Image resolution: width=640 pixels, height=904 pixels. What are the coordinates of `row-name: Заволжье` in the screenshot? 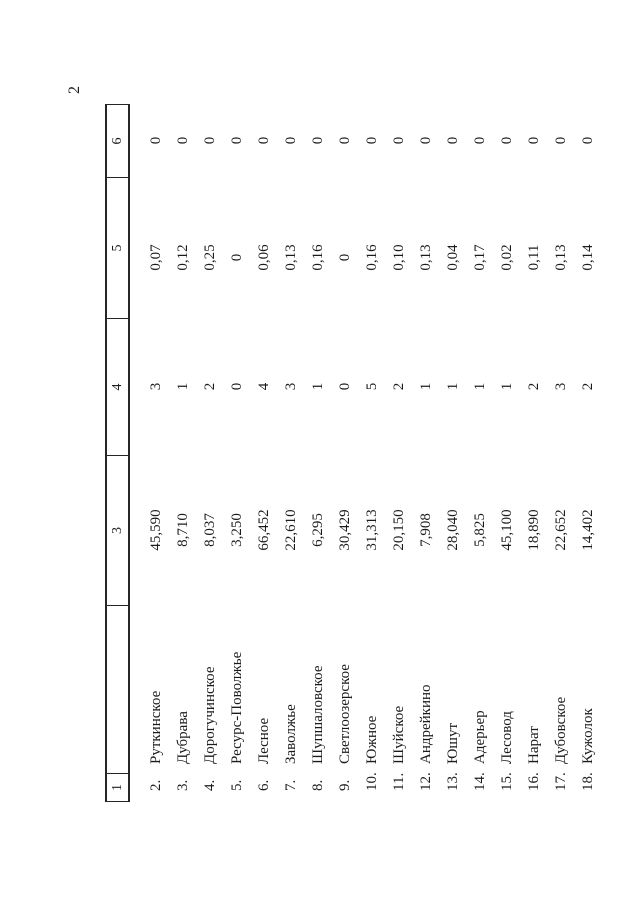 It's located at (291, 734).